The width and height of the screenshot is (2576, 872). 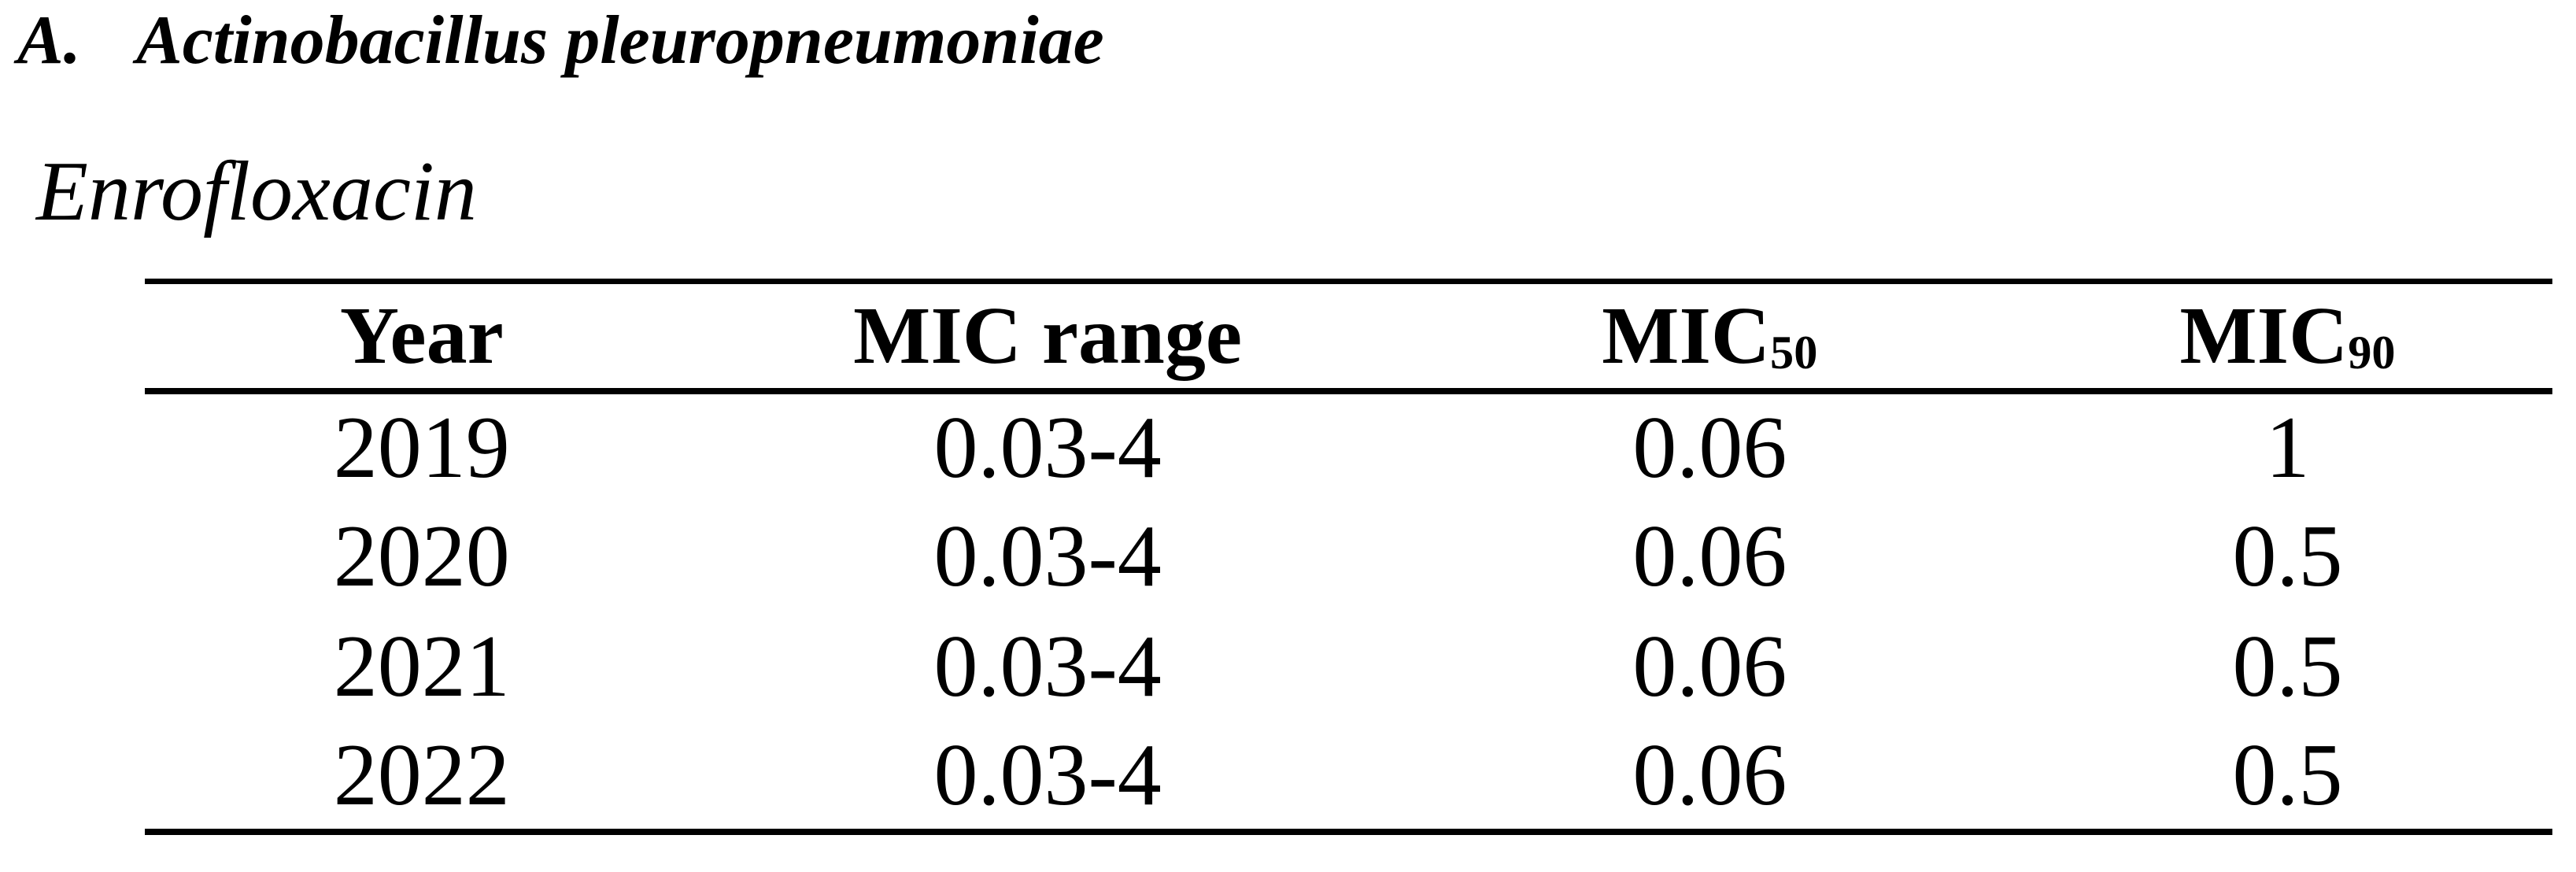 I want to click on table-header-row: Year MIC range MIC50 MIC90, so click(x=1348, y=337).